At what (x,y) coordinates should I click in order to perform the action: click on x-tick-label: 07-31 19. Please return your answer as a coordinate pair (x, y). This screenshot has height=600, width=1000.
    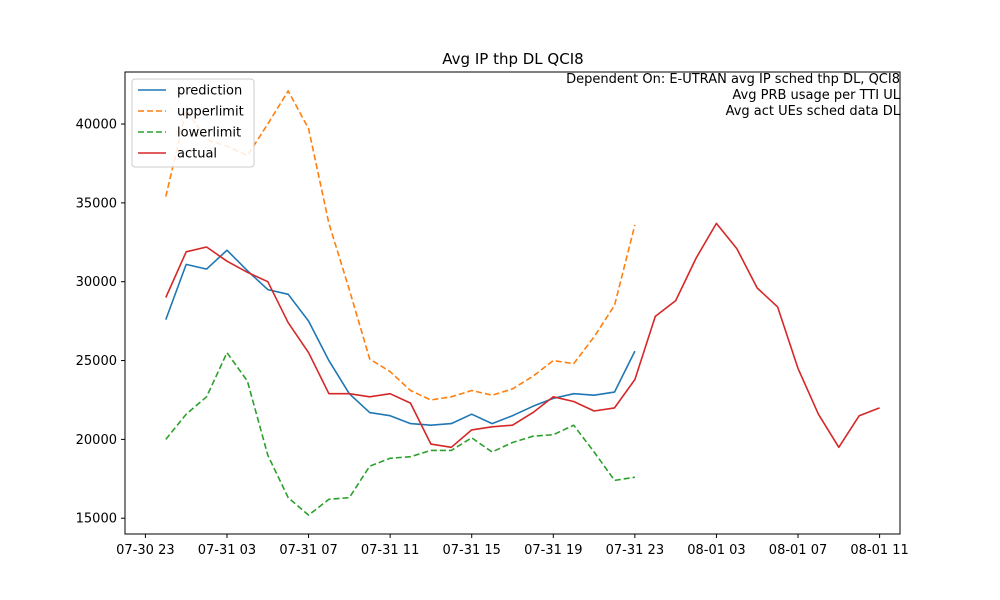
    Looking at the image, I should click on (553, 550).